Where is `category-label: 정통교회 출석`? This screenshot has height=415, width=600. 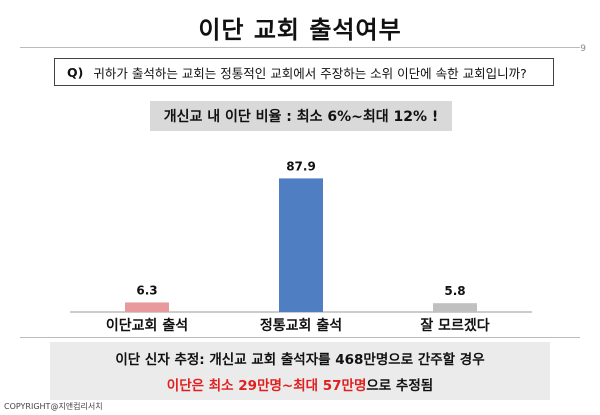 category-label: 정통교회 출석 is located at coordinates (301, 325).